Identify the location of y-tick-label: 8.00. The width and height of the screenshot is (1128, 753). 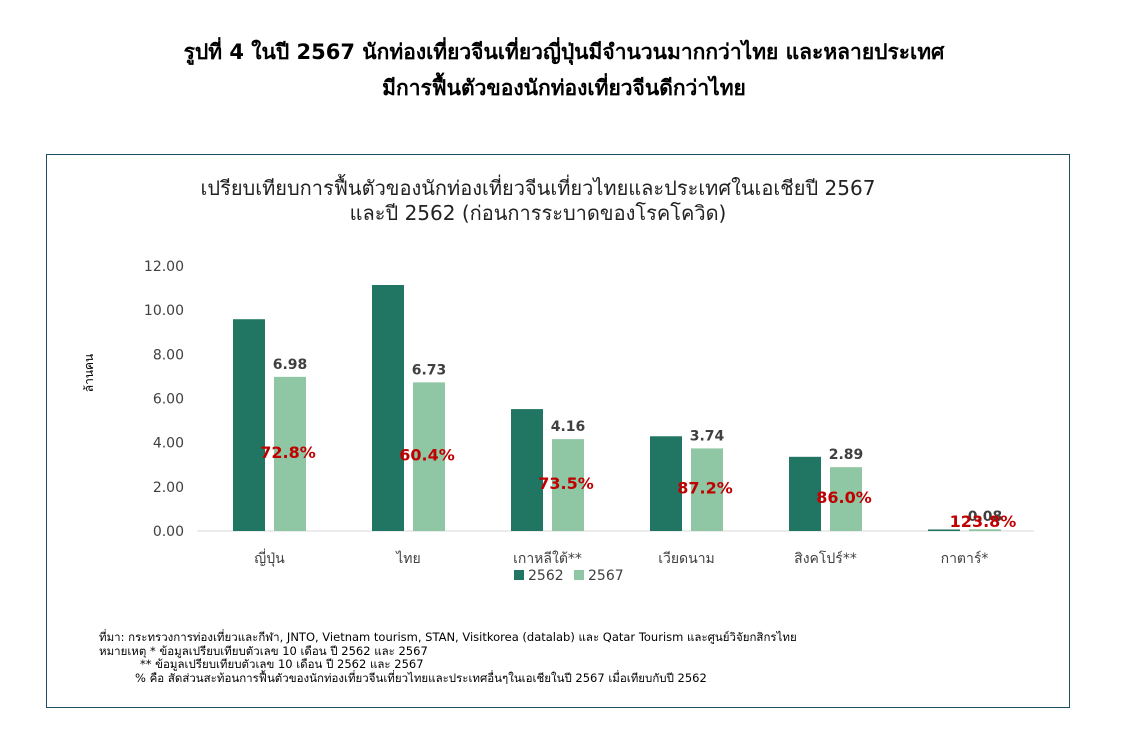
(168, 355).